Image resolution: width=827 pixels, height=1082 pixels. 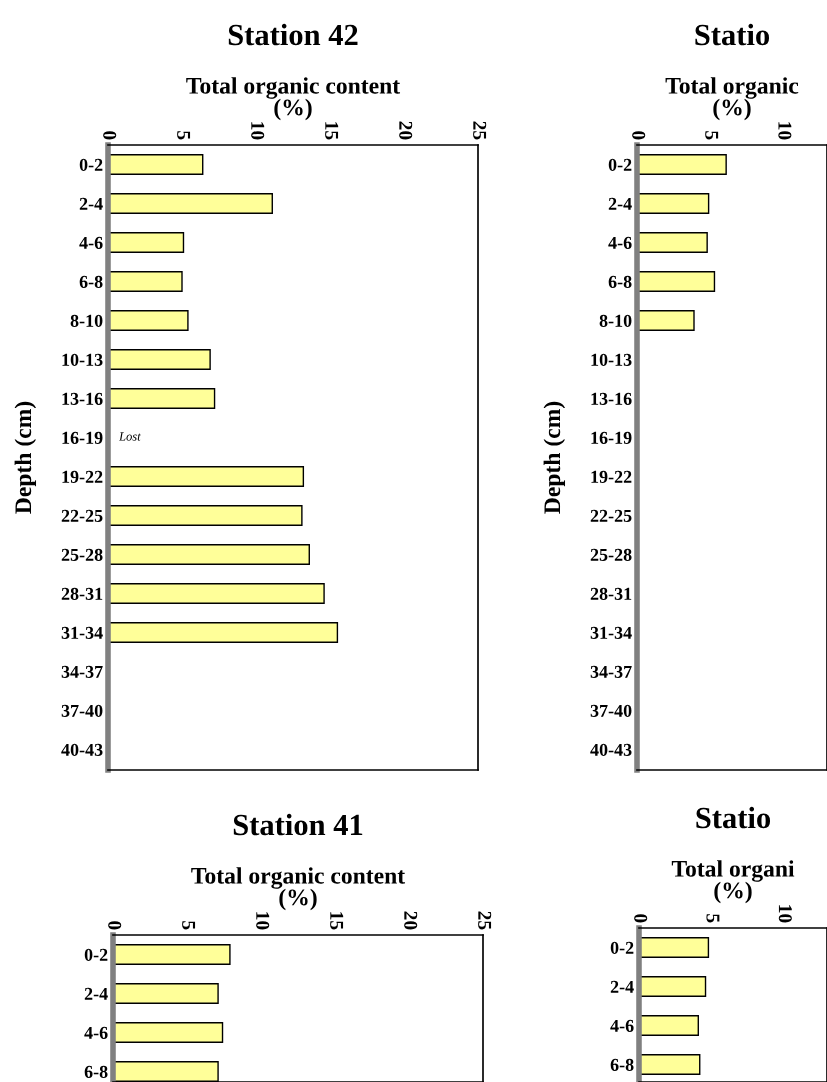 I want to click on x-axis-title: Total organic (%), so click(x=732, y=99).